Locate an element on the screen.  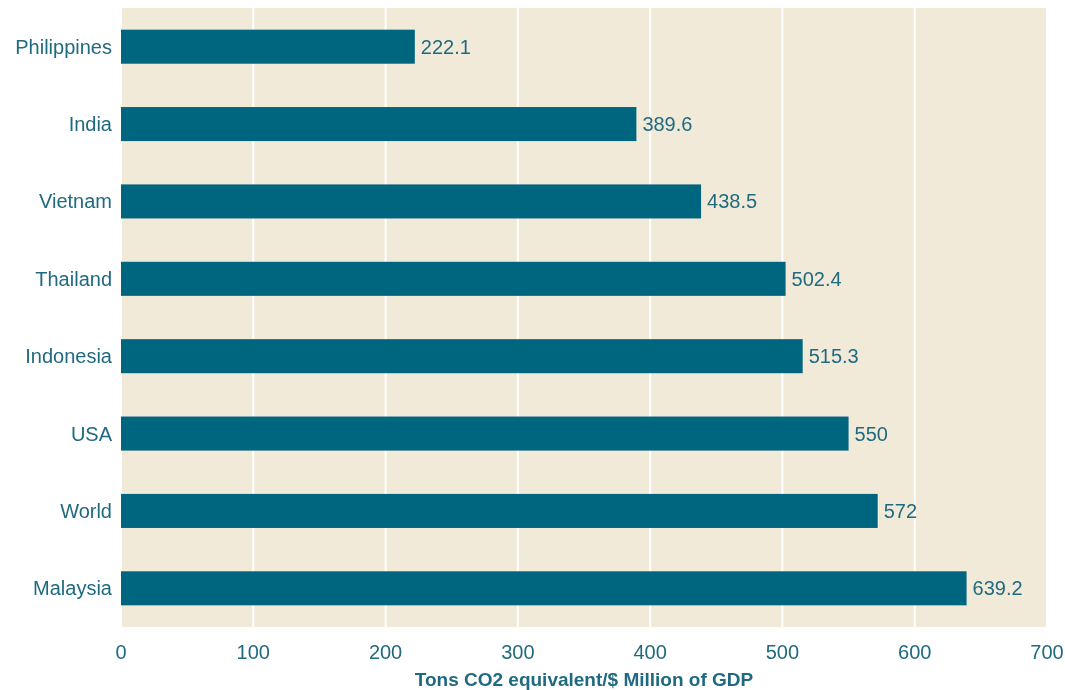
x-axis-title: Tons CO2 equivalent/$ Million of GDP is located at coordinates (584, 679).